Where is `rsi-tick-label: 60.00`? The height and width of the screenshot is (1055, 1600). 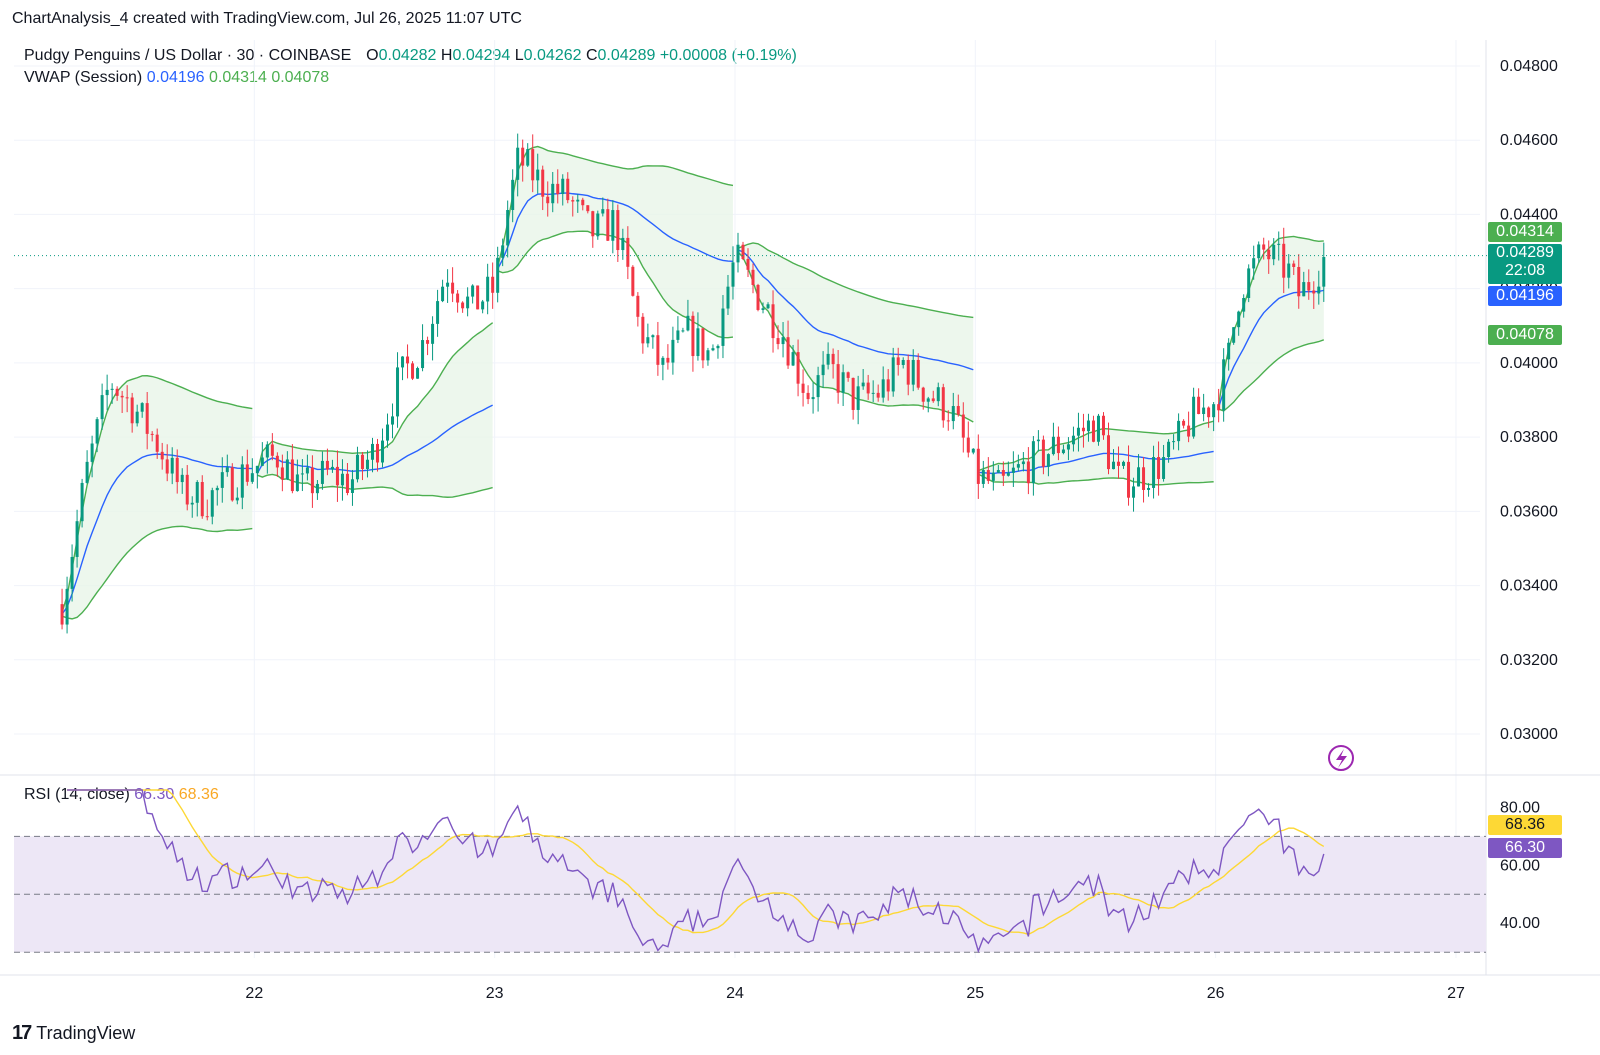 rsi-tick-label: 60.00 is located at coordinates (1520, 865).